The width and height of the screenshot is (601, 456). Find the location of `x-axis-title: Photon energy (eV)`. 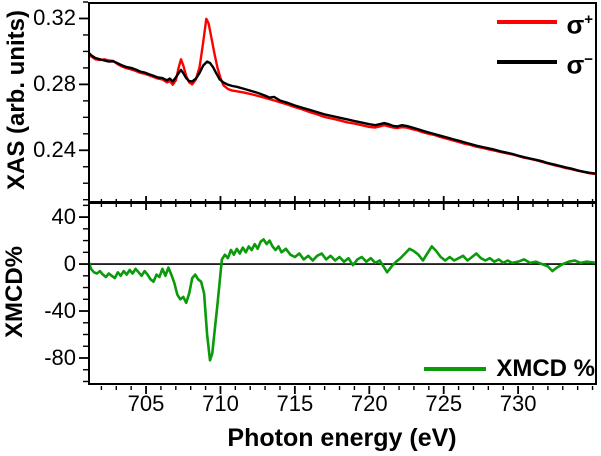

x-axis-title: Photon energy (eV) is located at coordinates (342, 438).